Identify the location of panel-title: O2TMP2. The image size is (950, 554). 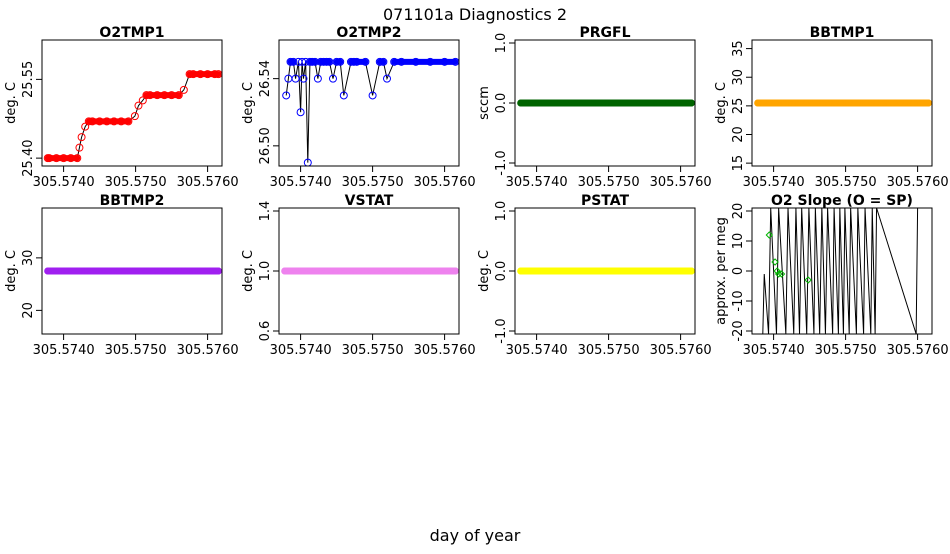
(368, 33).